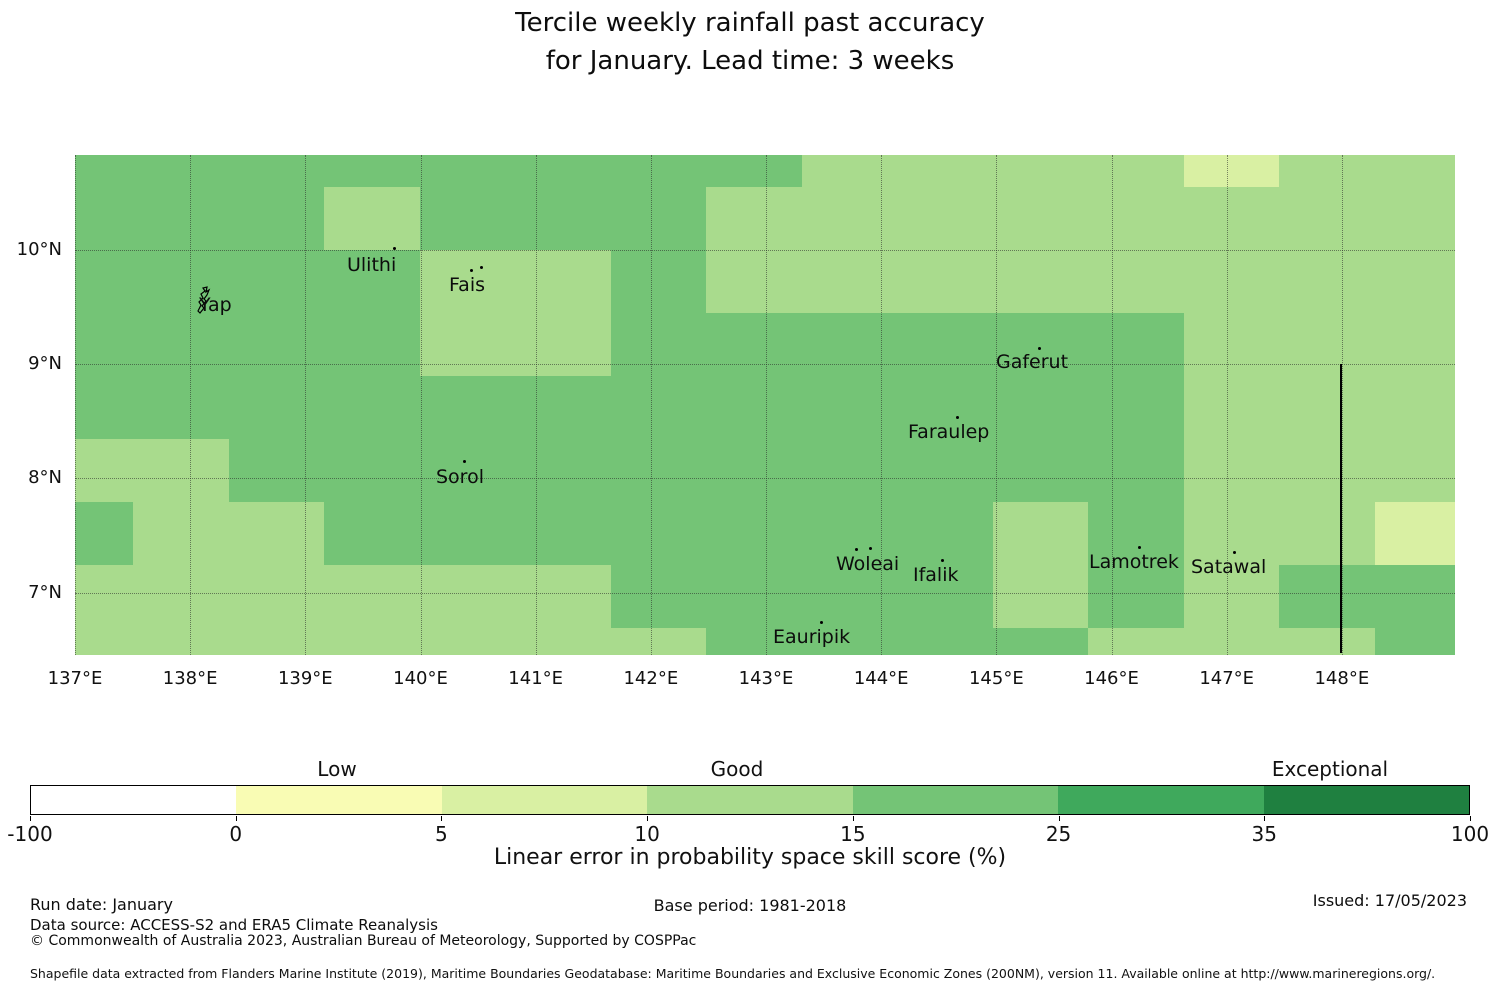  I want to click on footer-issued-date: Issued: 17/05/2023, so click(1389, 900).